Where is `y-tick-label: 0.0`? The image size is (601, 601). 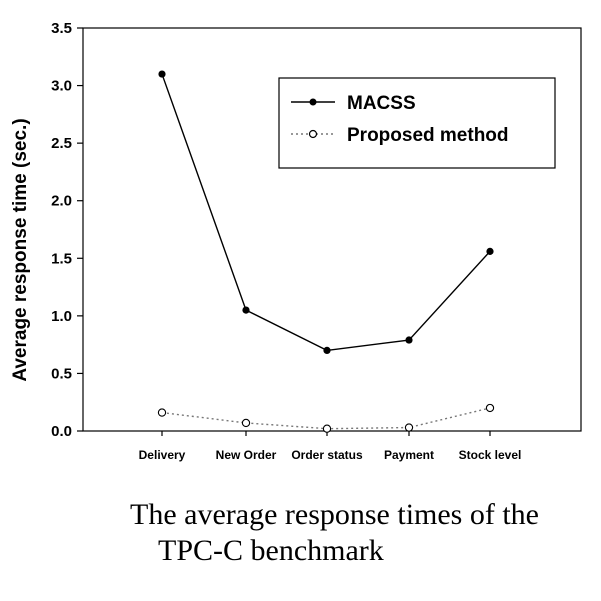 y-tick-label: 0.0 is located at coordinates (61, 431).